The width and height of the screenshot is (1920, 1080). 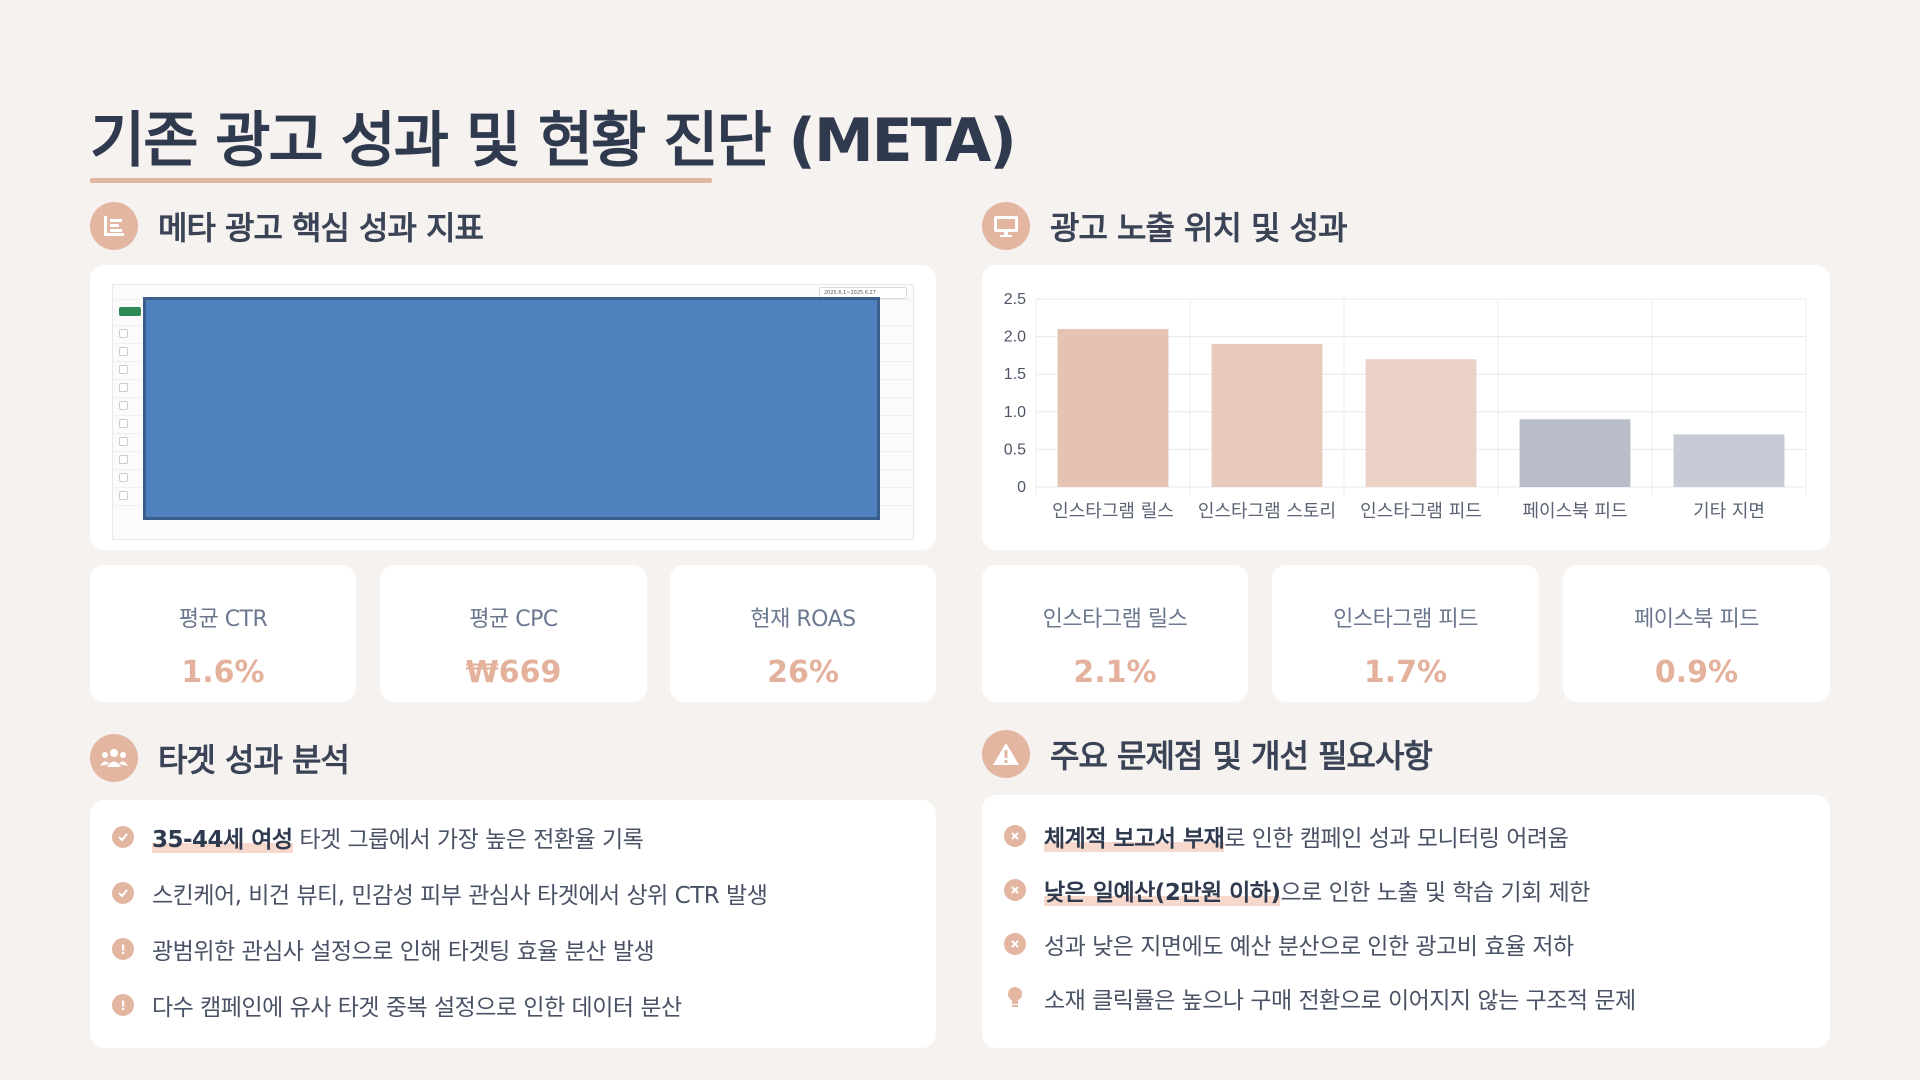 I want to click on item-text: 으로 인한 노출 및 학습 기회 제한, so click(x=1435, y=893).